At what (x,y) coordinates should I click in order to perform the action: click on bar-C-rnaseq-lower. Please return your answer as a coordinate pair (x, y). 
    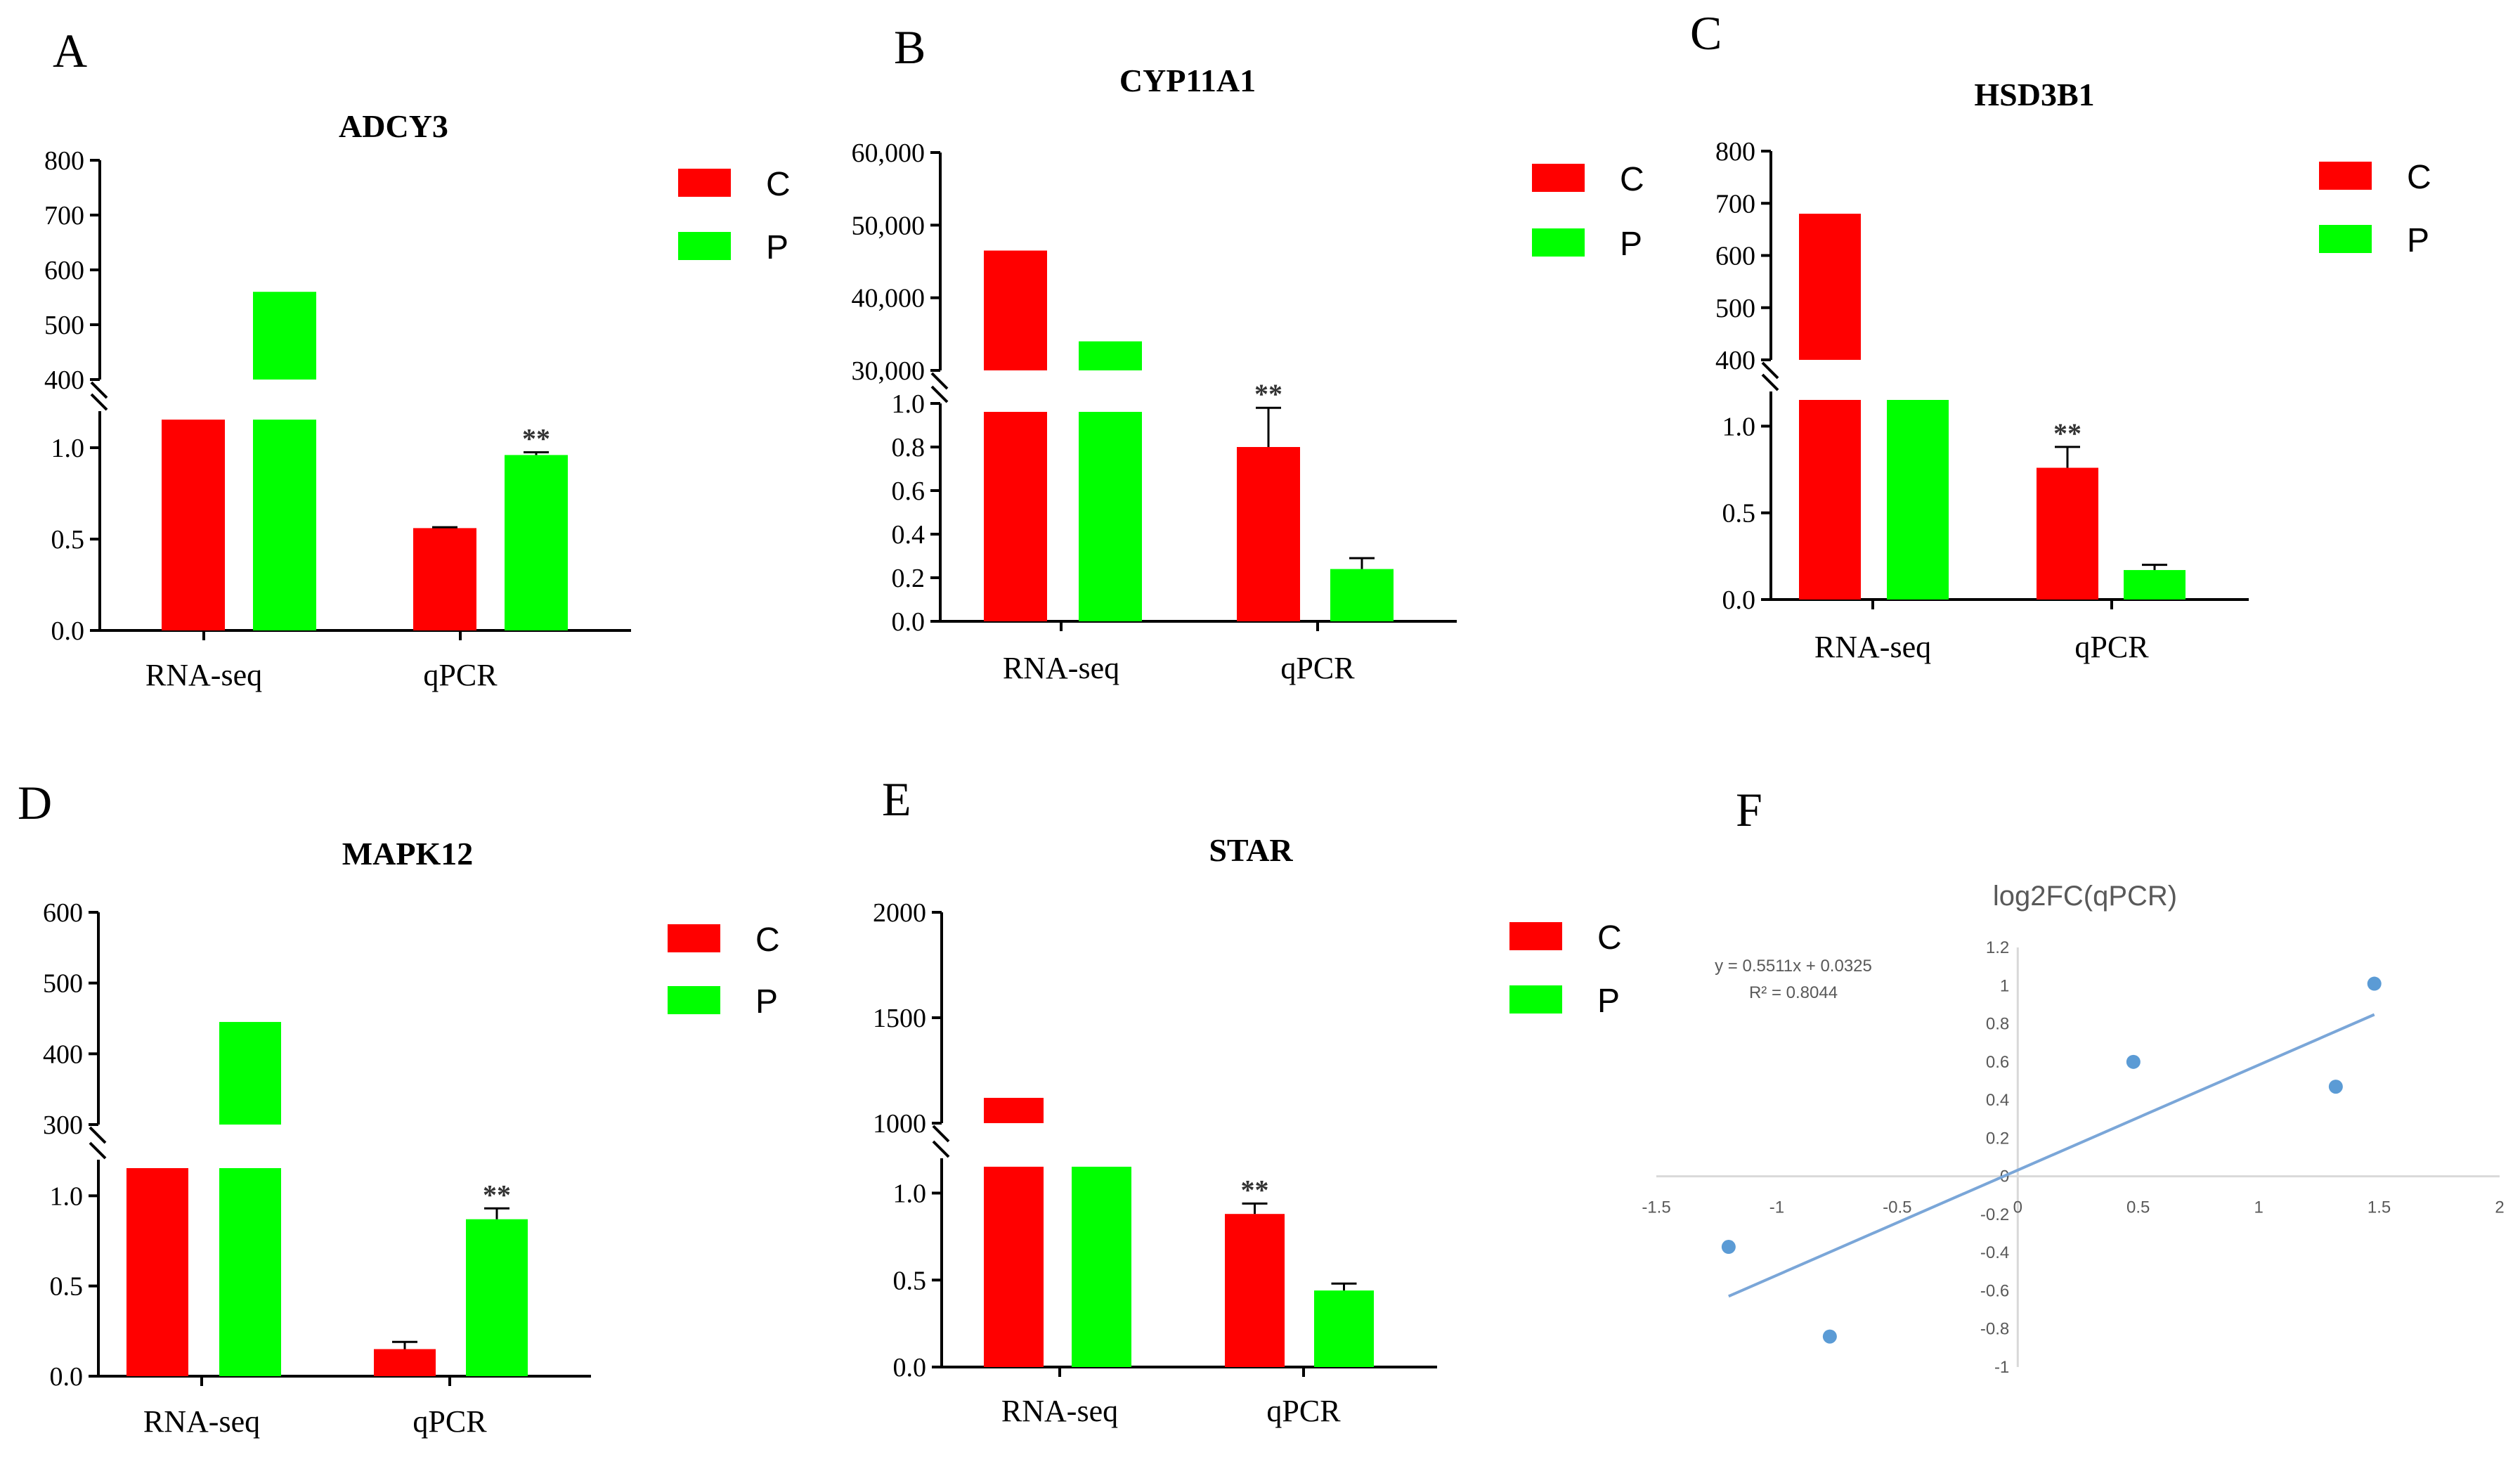
    Looking at the image, I should click on (1016, 516).